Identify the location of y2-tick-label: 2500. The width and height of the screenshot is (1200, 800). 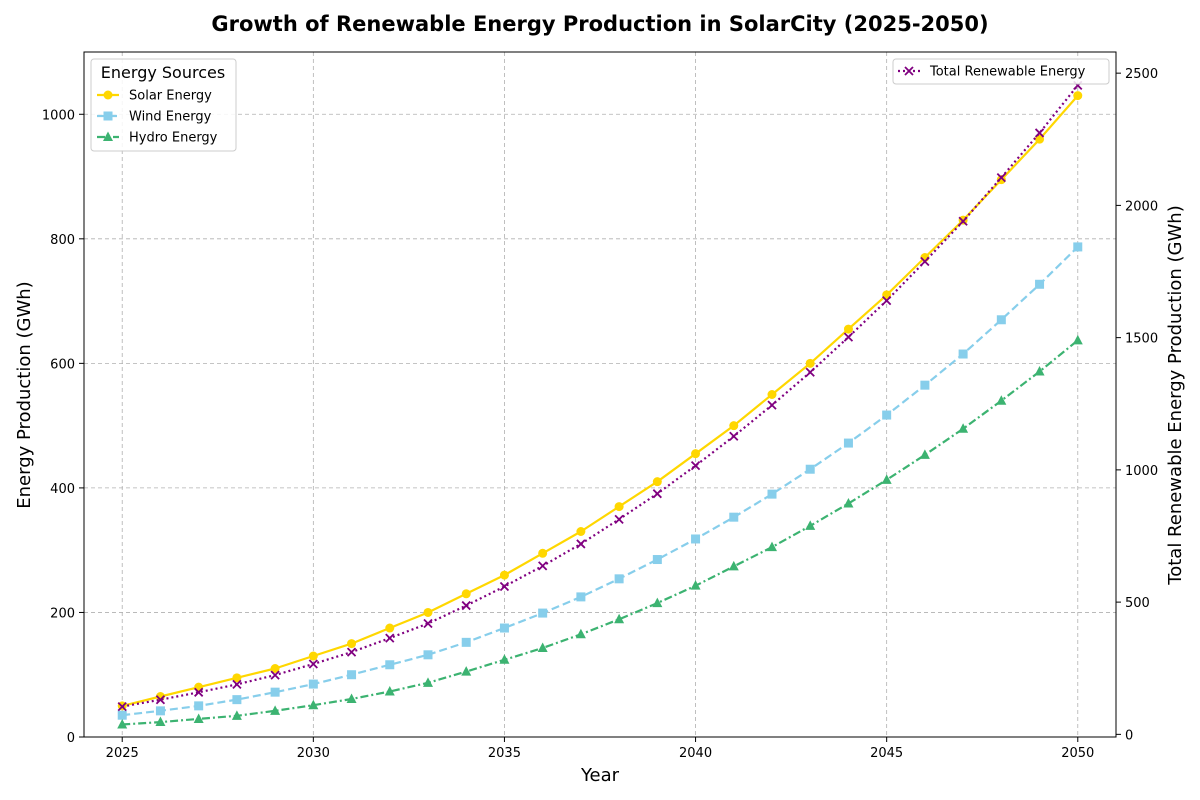
(1141, 74).